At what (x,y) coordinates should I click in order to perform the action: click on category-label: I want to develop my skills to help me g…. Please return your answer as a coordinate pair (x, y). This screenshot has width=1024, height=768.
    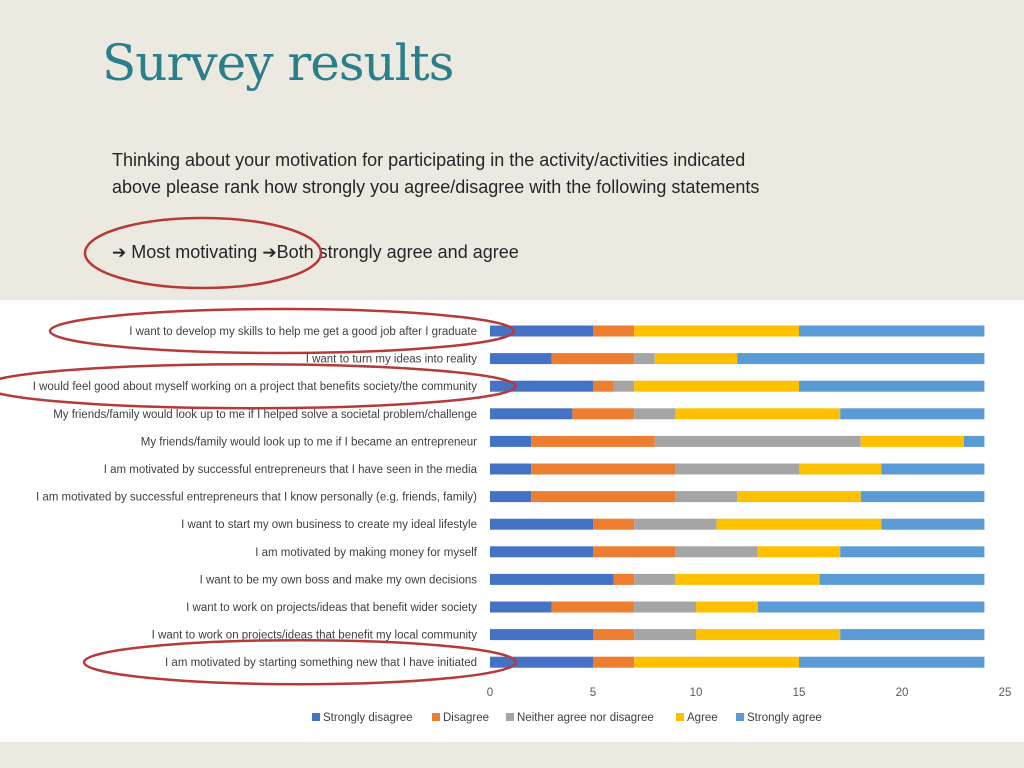
    Looking at the image, I should click on (303, 332).